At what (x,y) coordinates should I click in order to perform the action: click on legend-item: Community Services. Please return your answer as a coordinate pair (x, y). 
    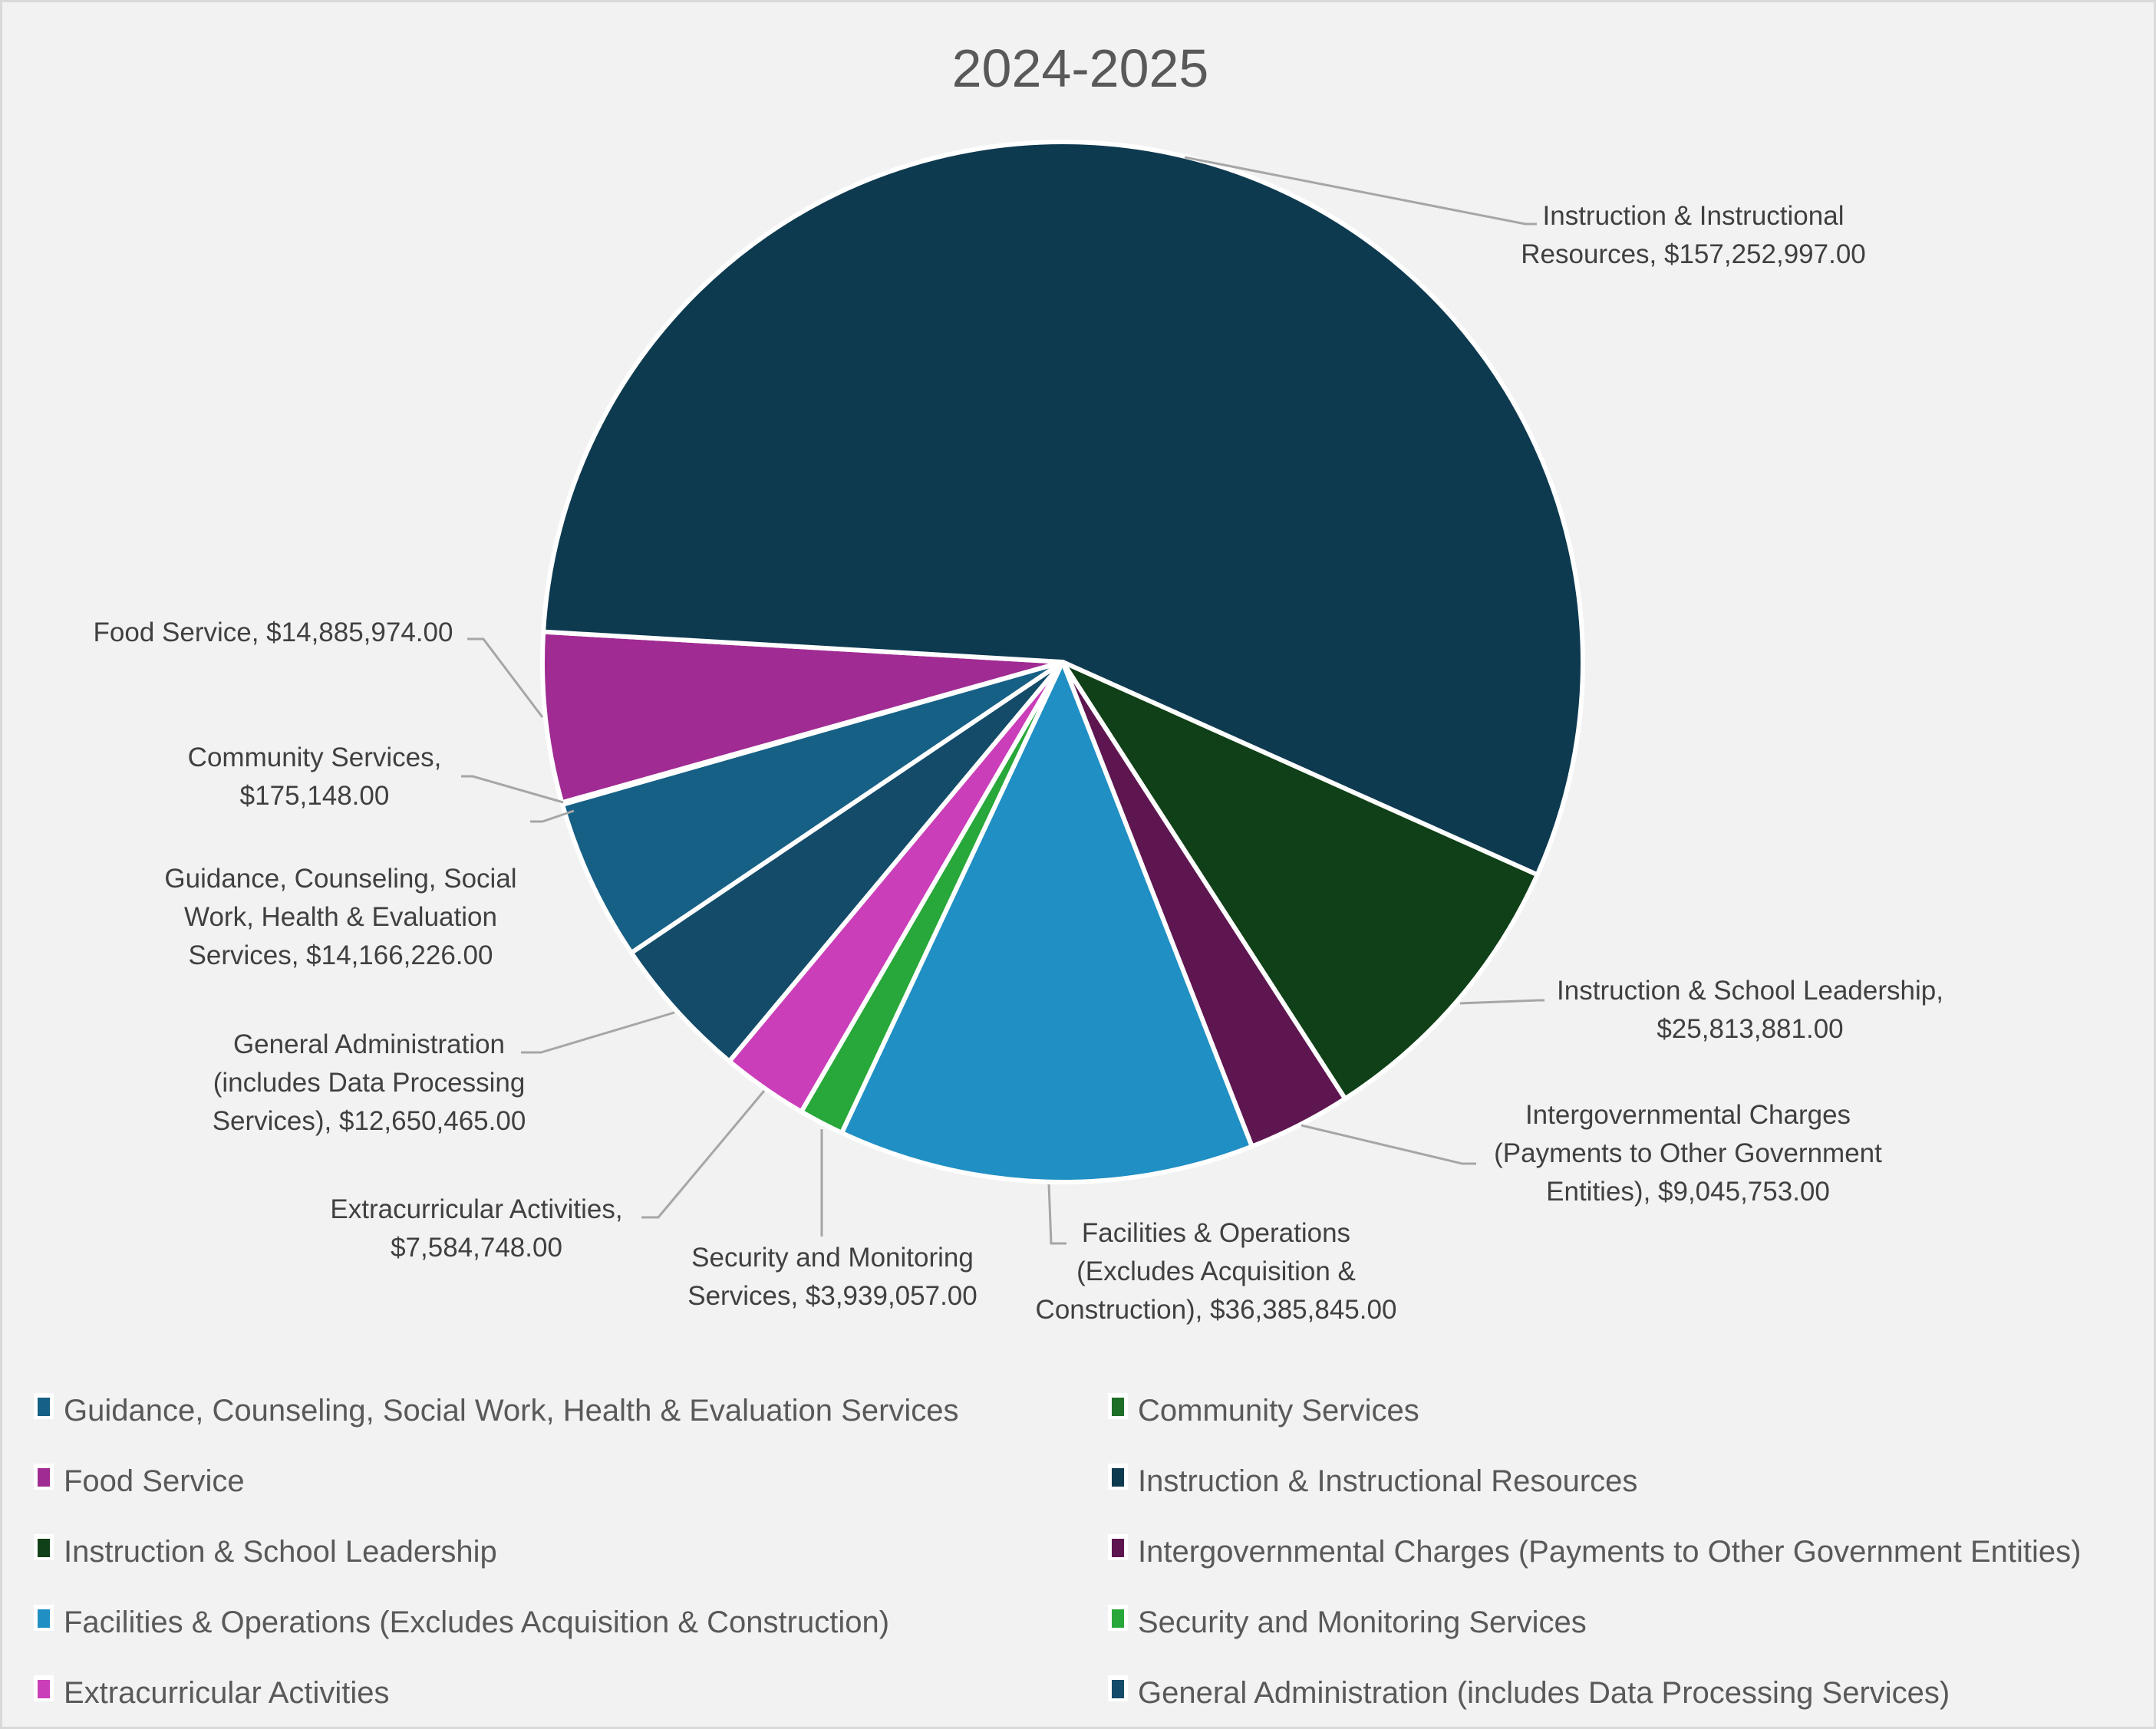
    Looking at the image, I should click on (1263, 1410).